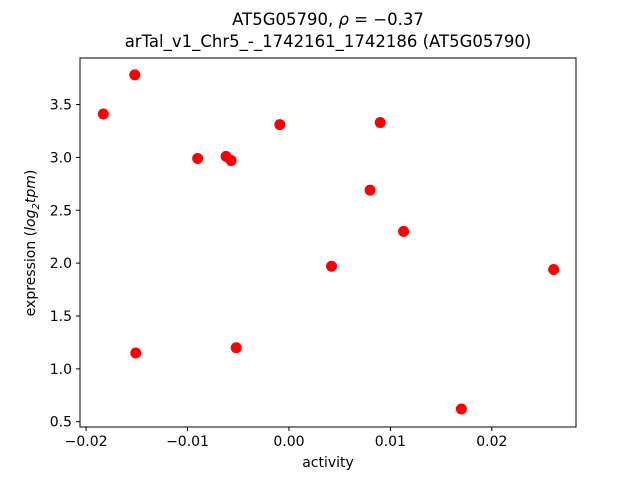 The height and width of the screenshot is (480, 640). Describe the element at coordinates (61, 106) in the screenshot. I see `y-tick-label: 3.5` at that location.